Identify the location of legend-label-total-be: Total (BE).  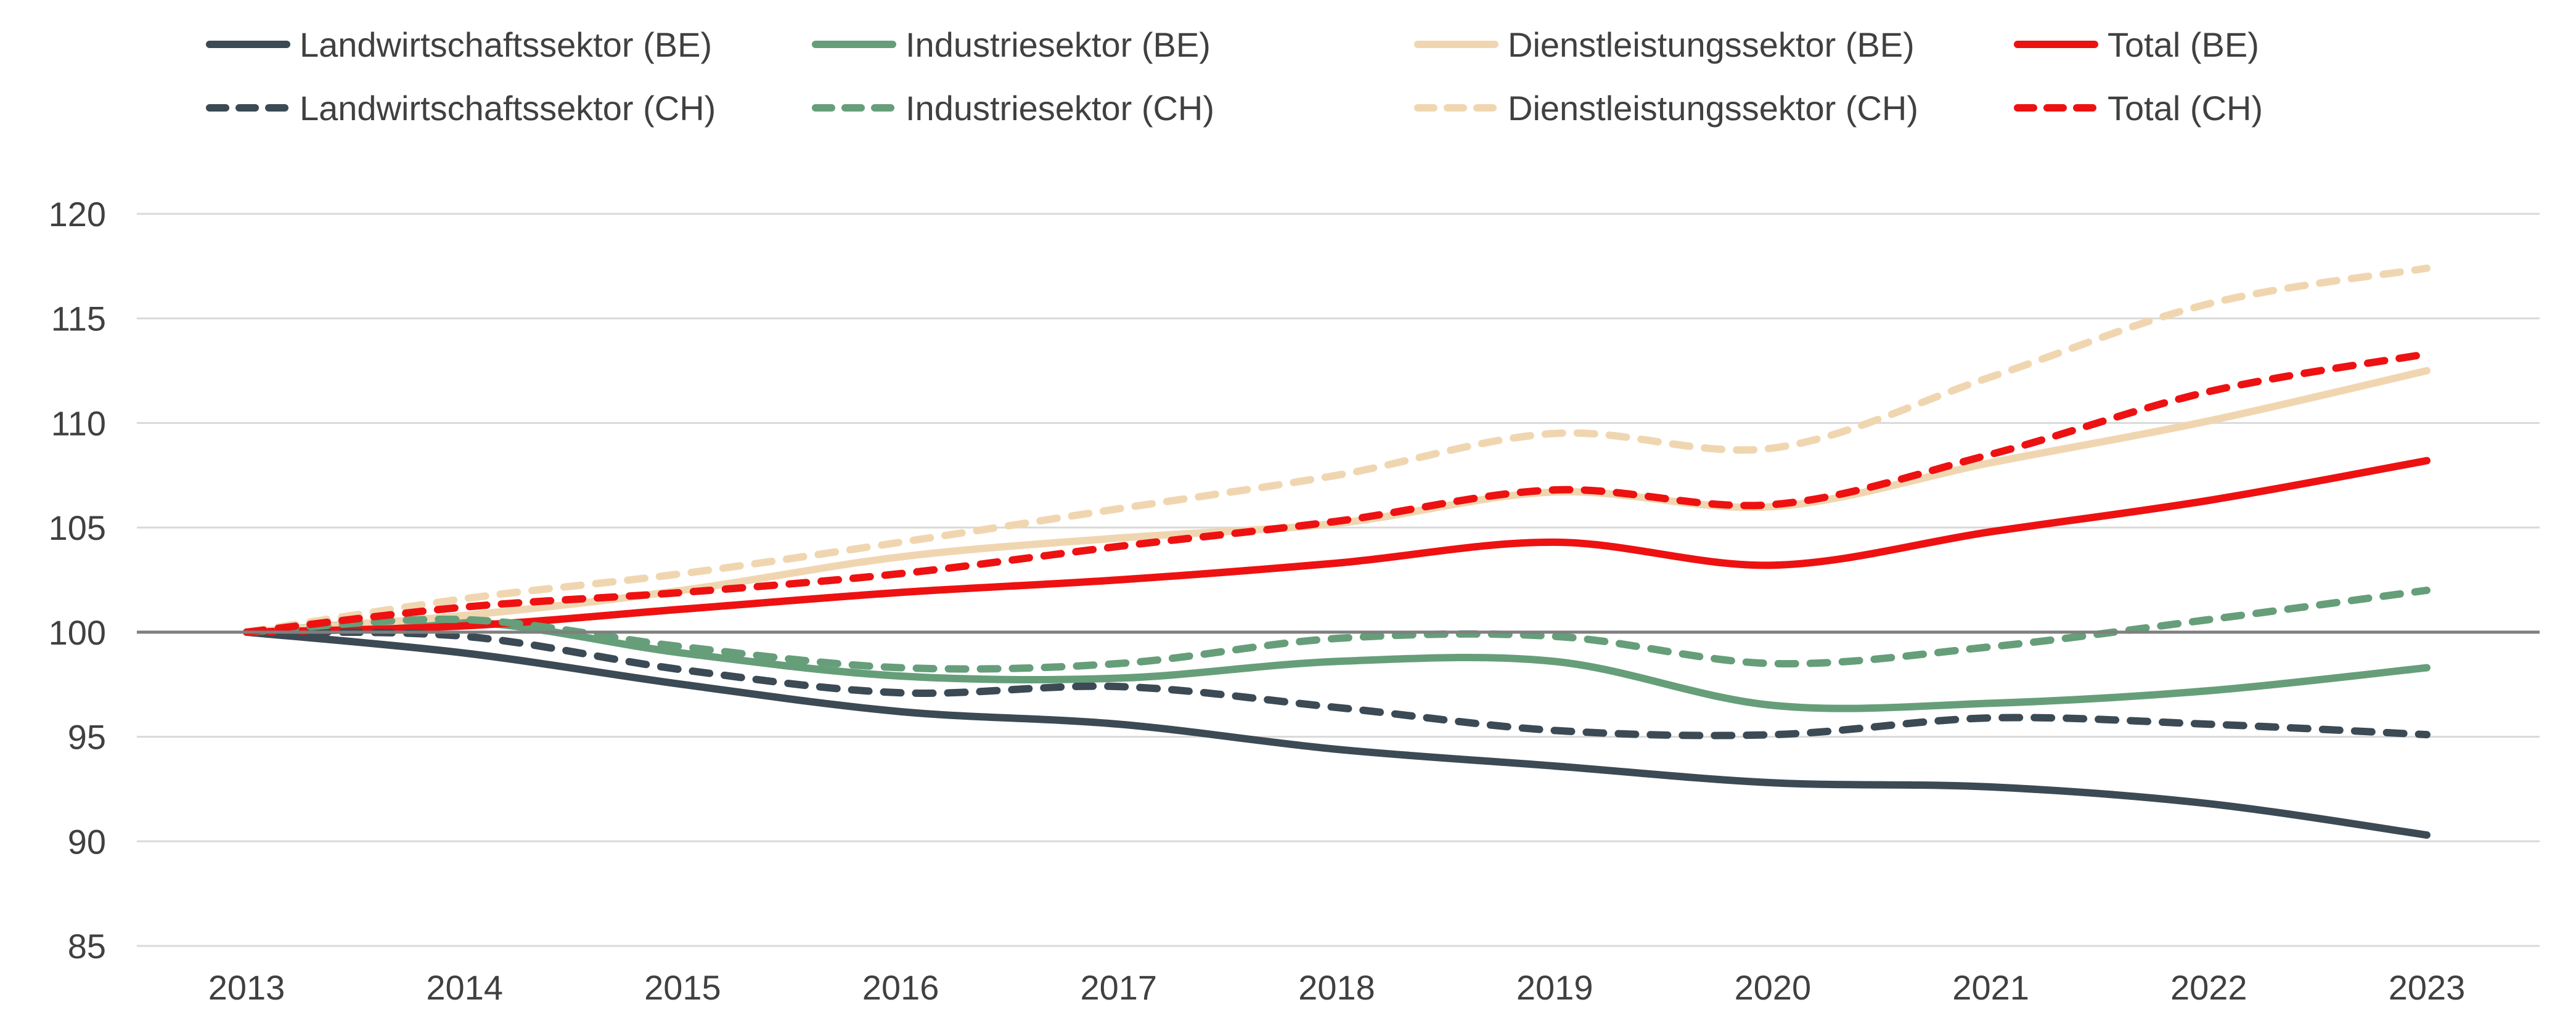
(2183, 44).